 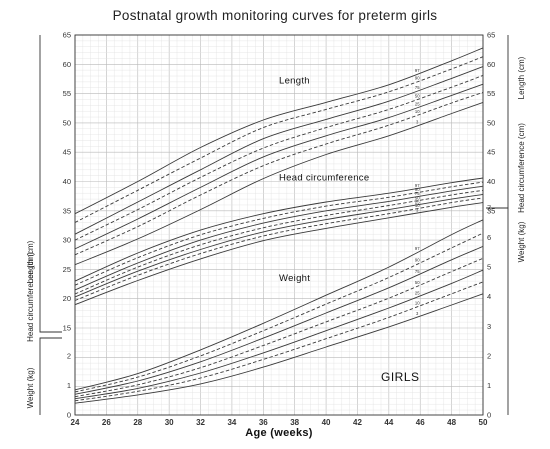 I want to click on x-tick-label: 24, so click(x=75, y=422).